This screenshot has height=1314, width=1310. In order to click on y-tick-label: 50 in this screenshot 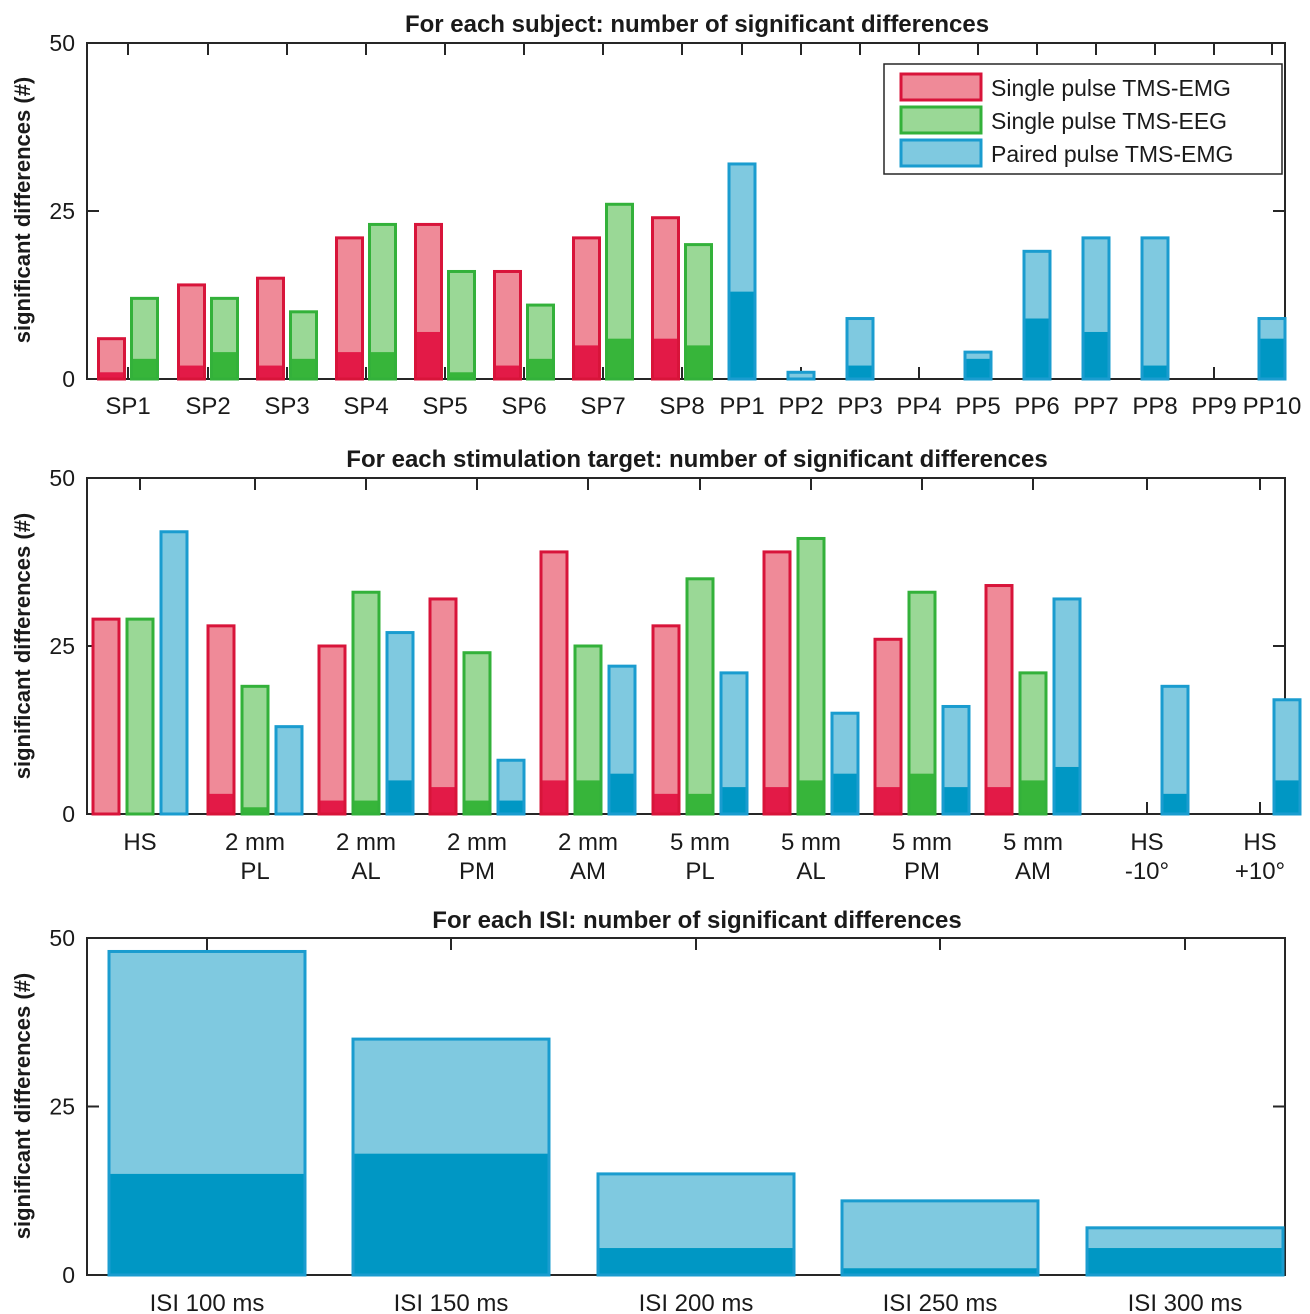, I will do `click(62, 43)`.